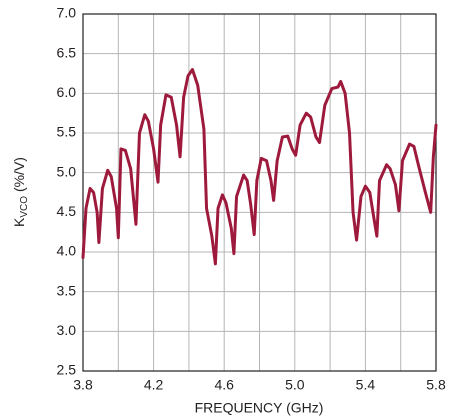  Describe the element at coordinates (154, 385) in the screenshot. I see `x-tick-label: 4.2` at that location.